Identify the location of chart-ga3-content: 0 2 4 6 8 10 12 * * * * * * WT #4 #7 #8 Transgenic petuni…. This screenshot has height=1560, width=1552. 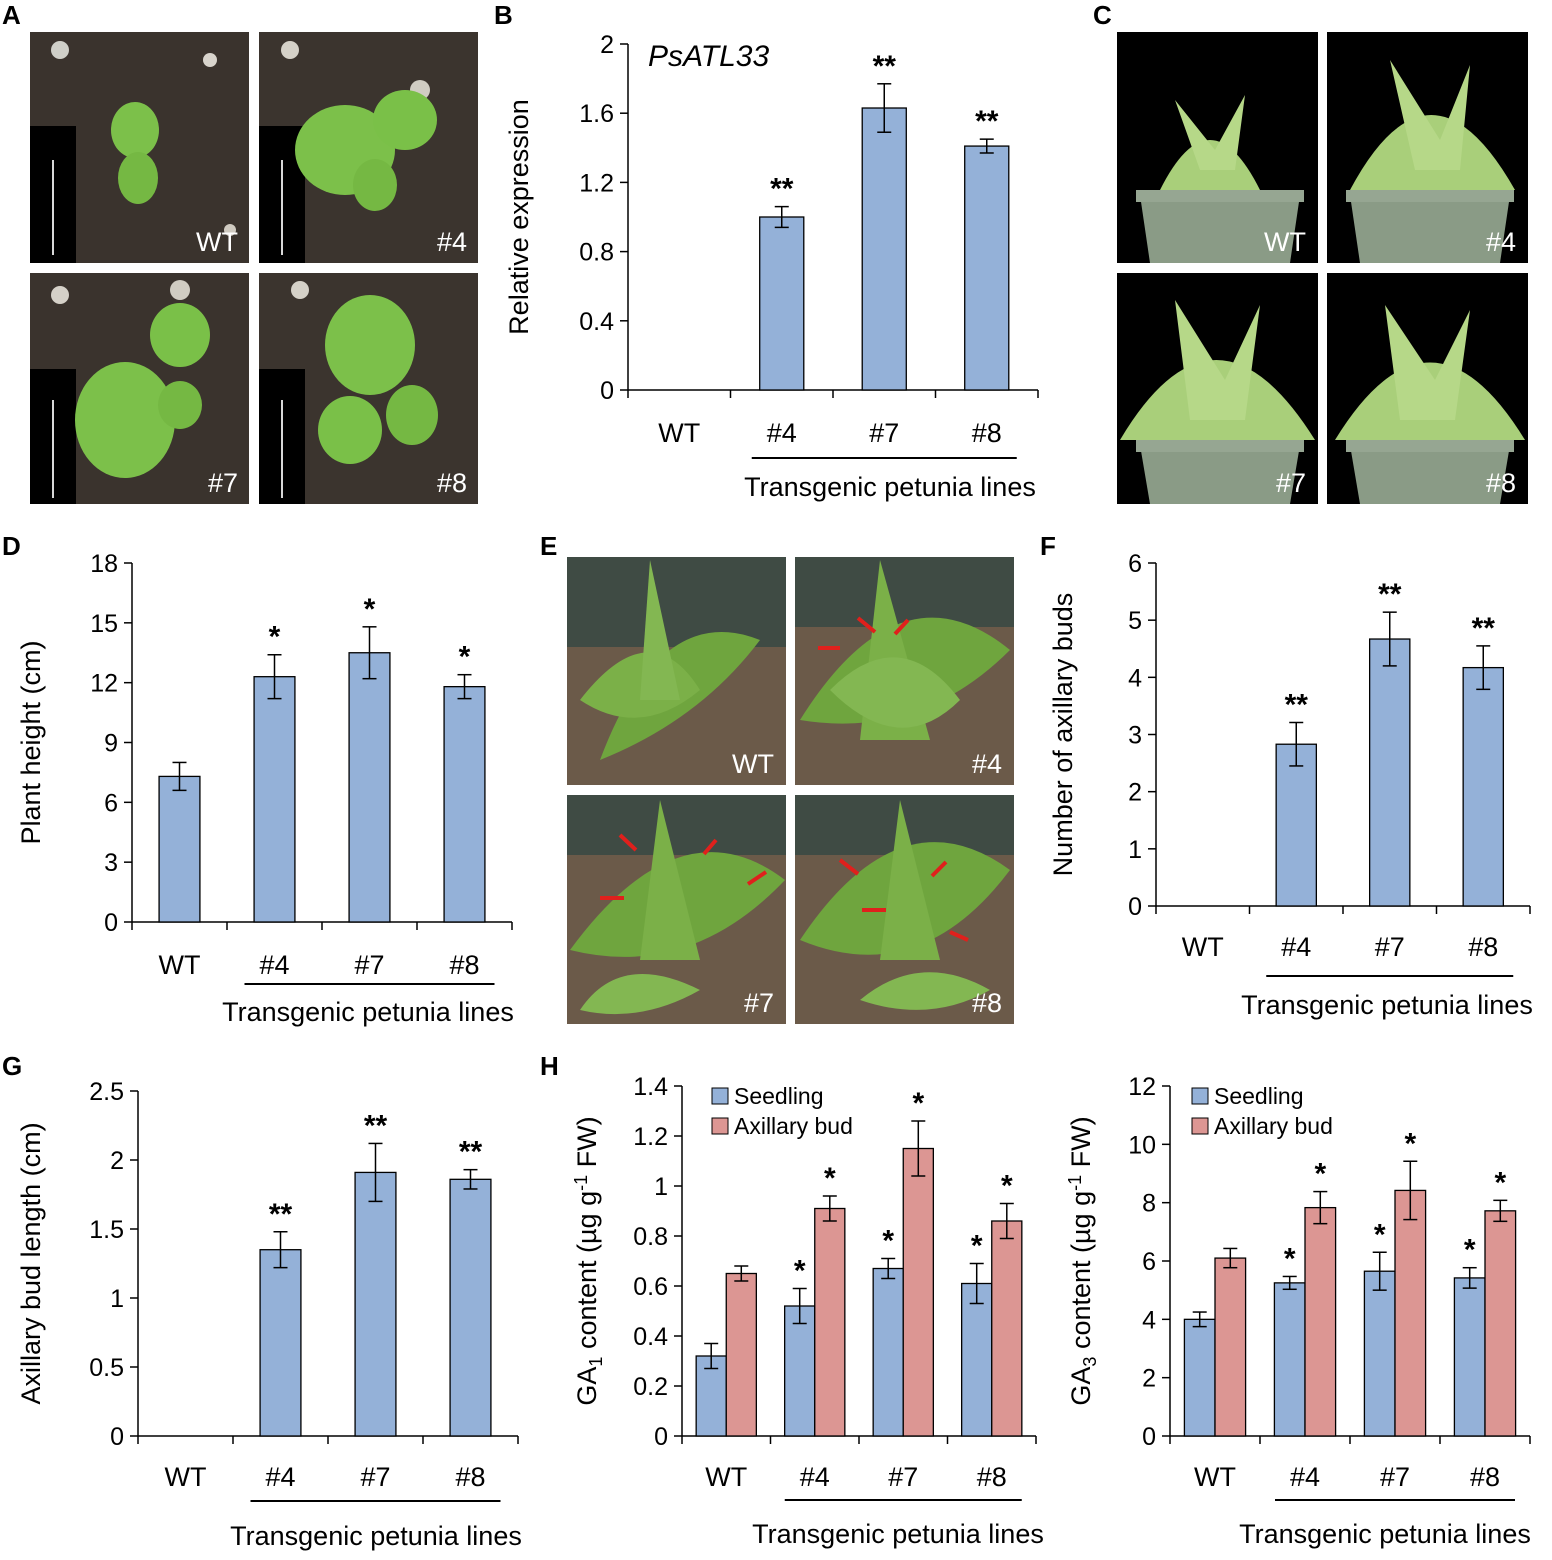
(1298, 1311).